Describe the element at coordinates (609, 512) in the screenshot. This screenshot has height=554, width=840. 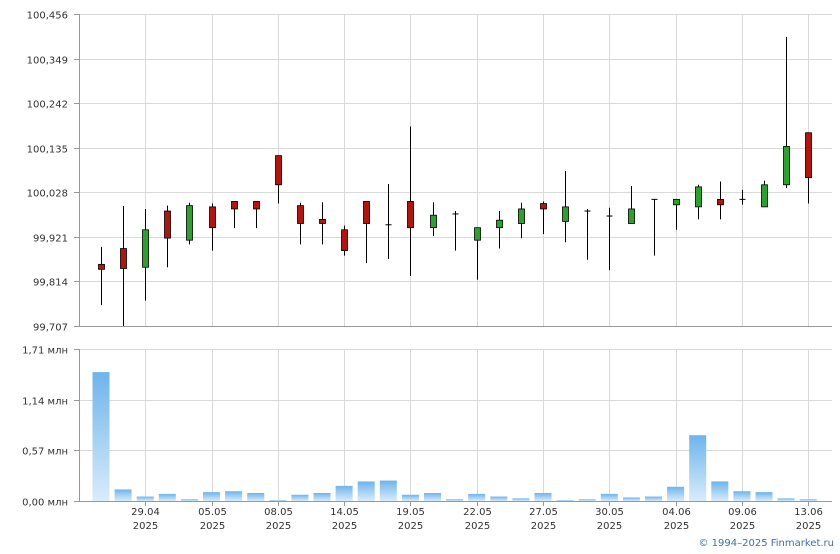
I see `x-tick-label-date: 30.05` at that location.